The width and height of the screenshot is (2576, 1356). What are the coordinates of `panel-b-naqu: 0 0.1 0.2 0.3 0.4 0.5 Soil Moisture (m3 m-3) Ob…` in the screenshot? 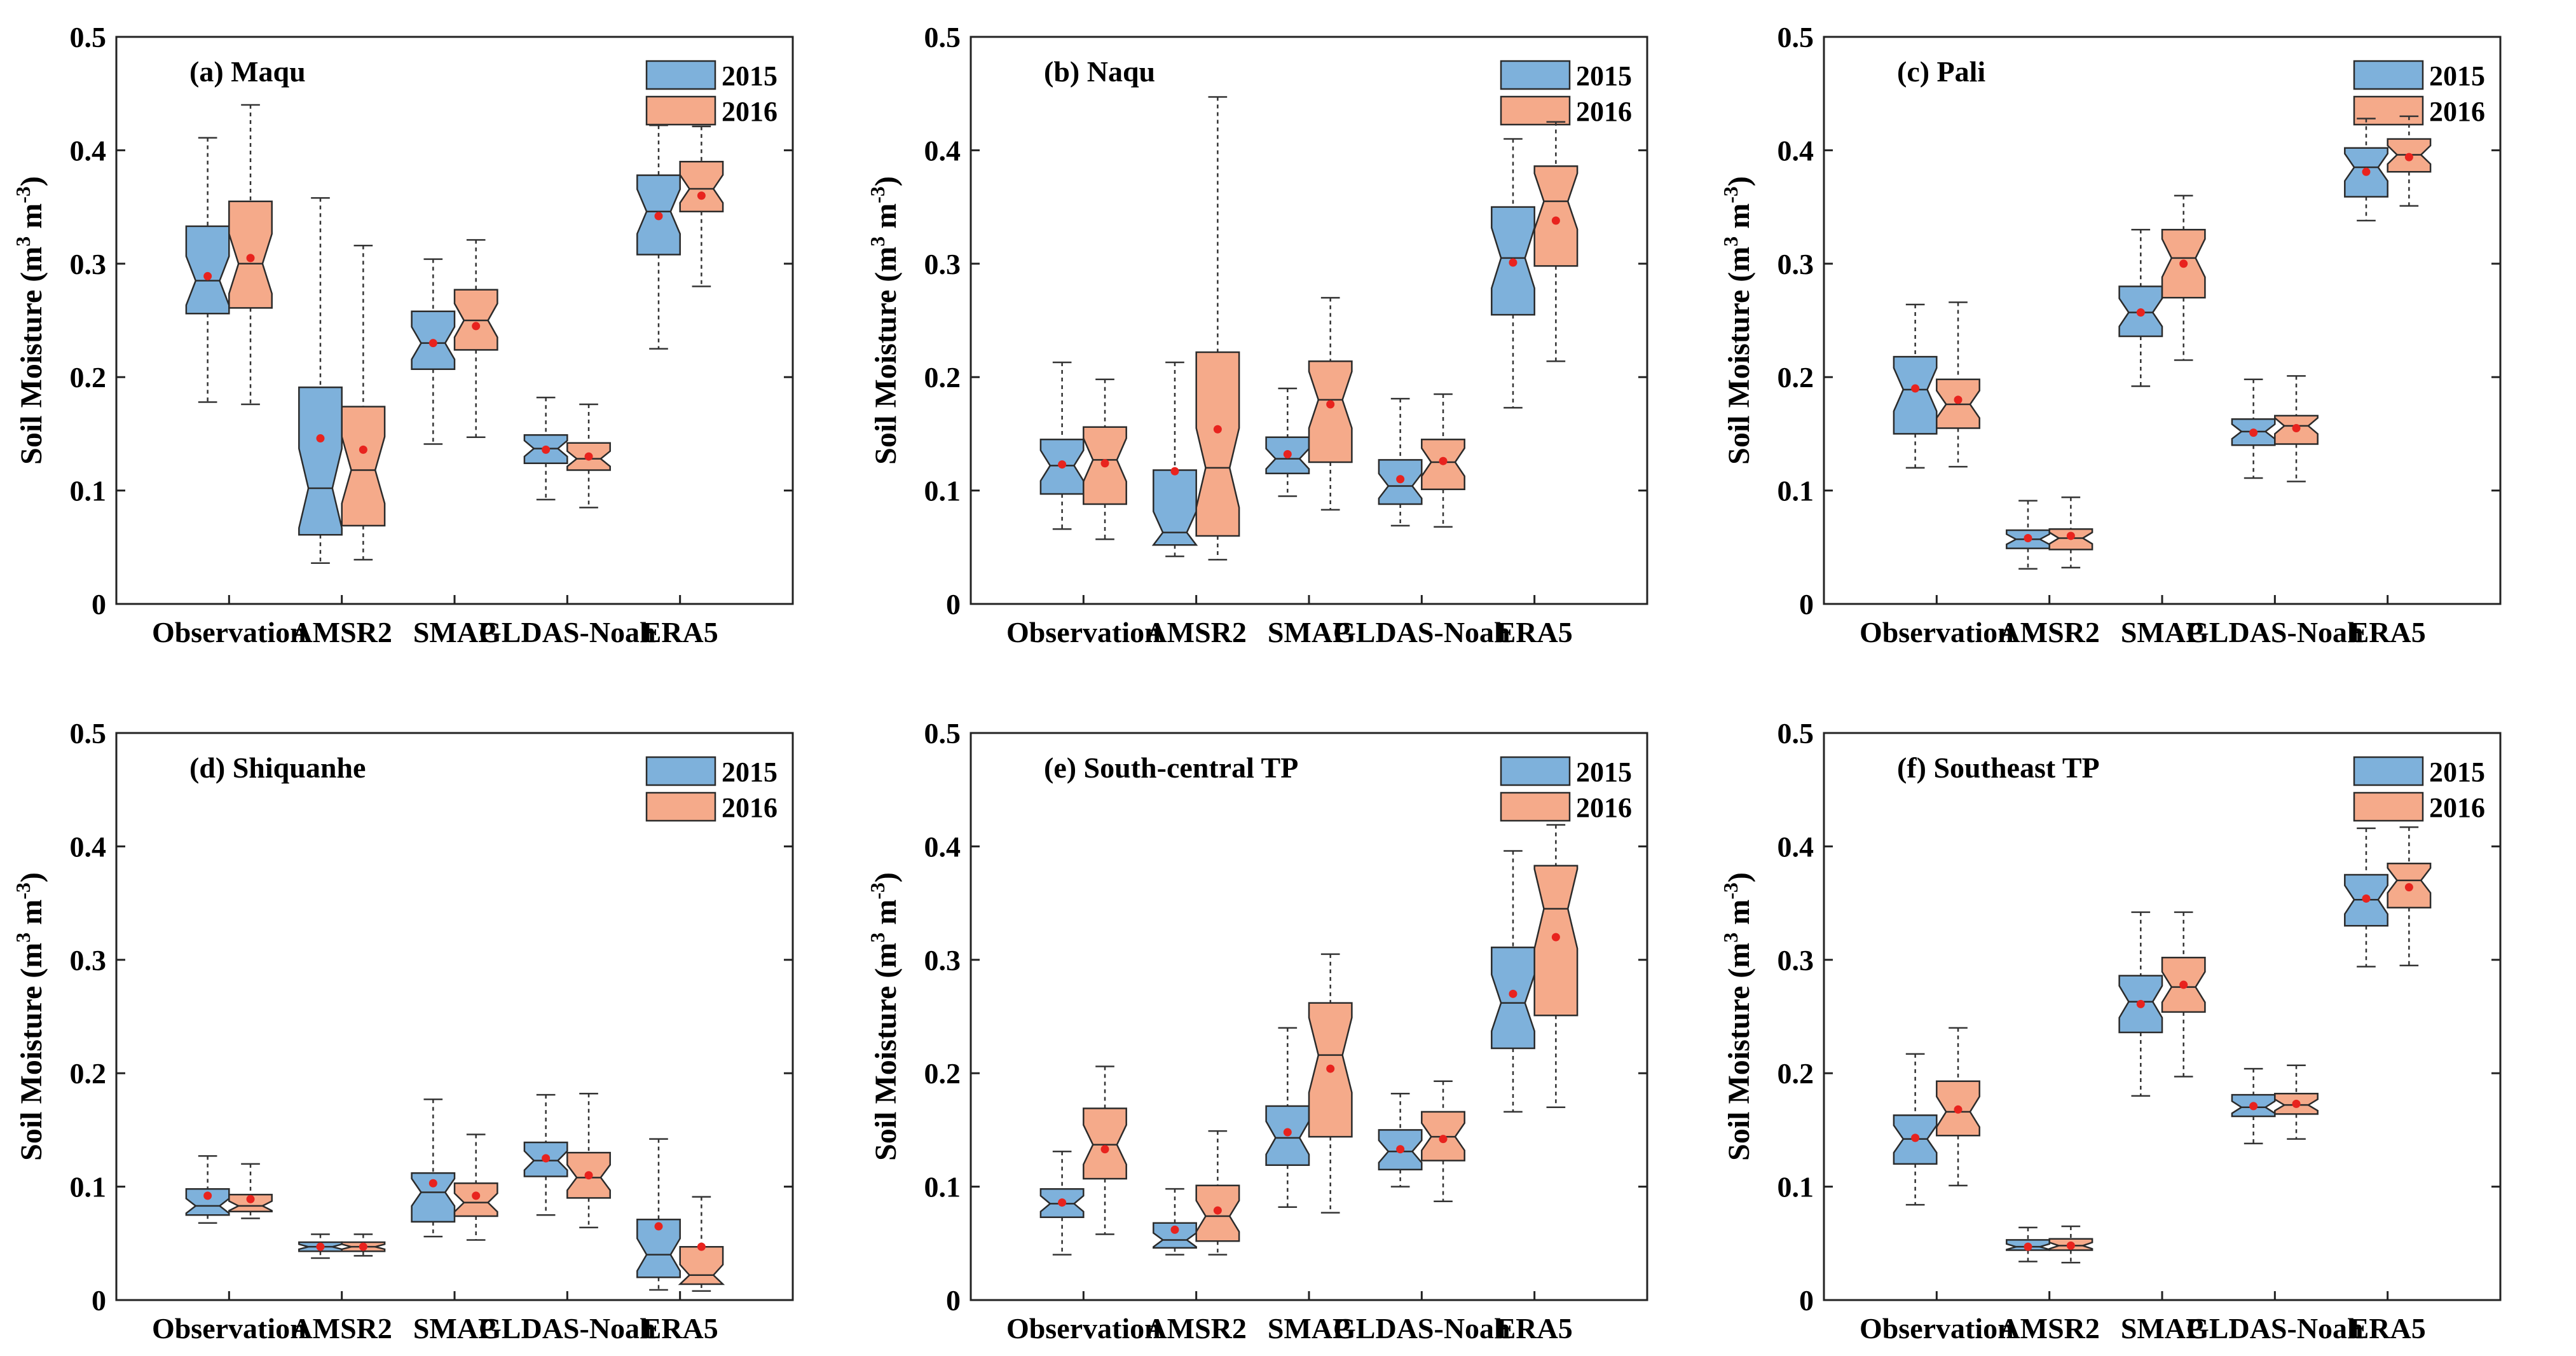 It's located at (1257, 334).